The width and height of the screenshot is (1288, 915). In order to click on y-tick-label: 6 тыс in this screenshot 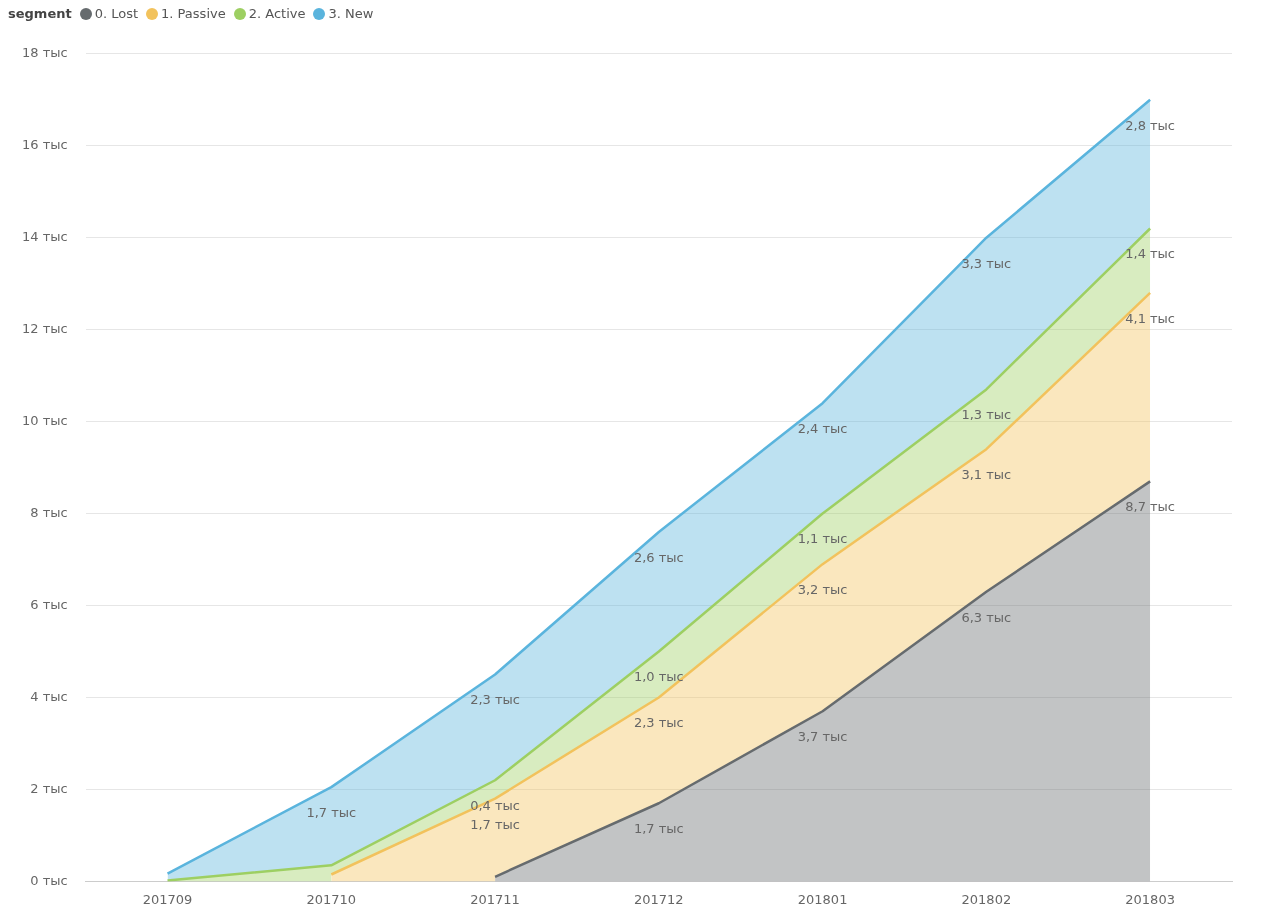, I will do `click(49, 604)`.